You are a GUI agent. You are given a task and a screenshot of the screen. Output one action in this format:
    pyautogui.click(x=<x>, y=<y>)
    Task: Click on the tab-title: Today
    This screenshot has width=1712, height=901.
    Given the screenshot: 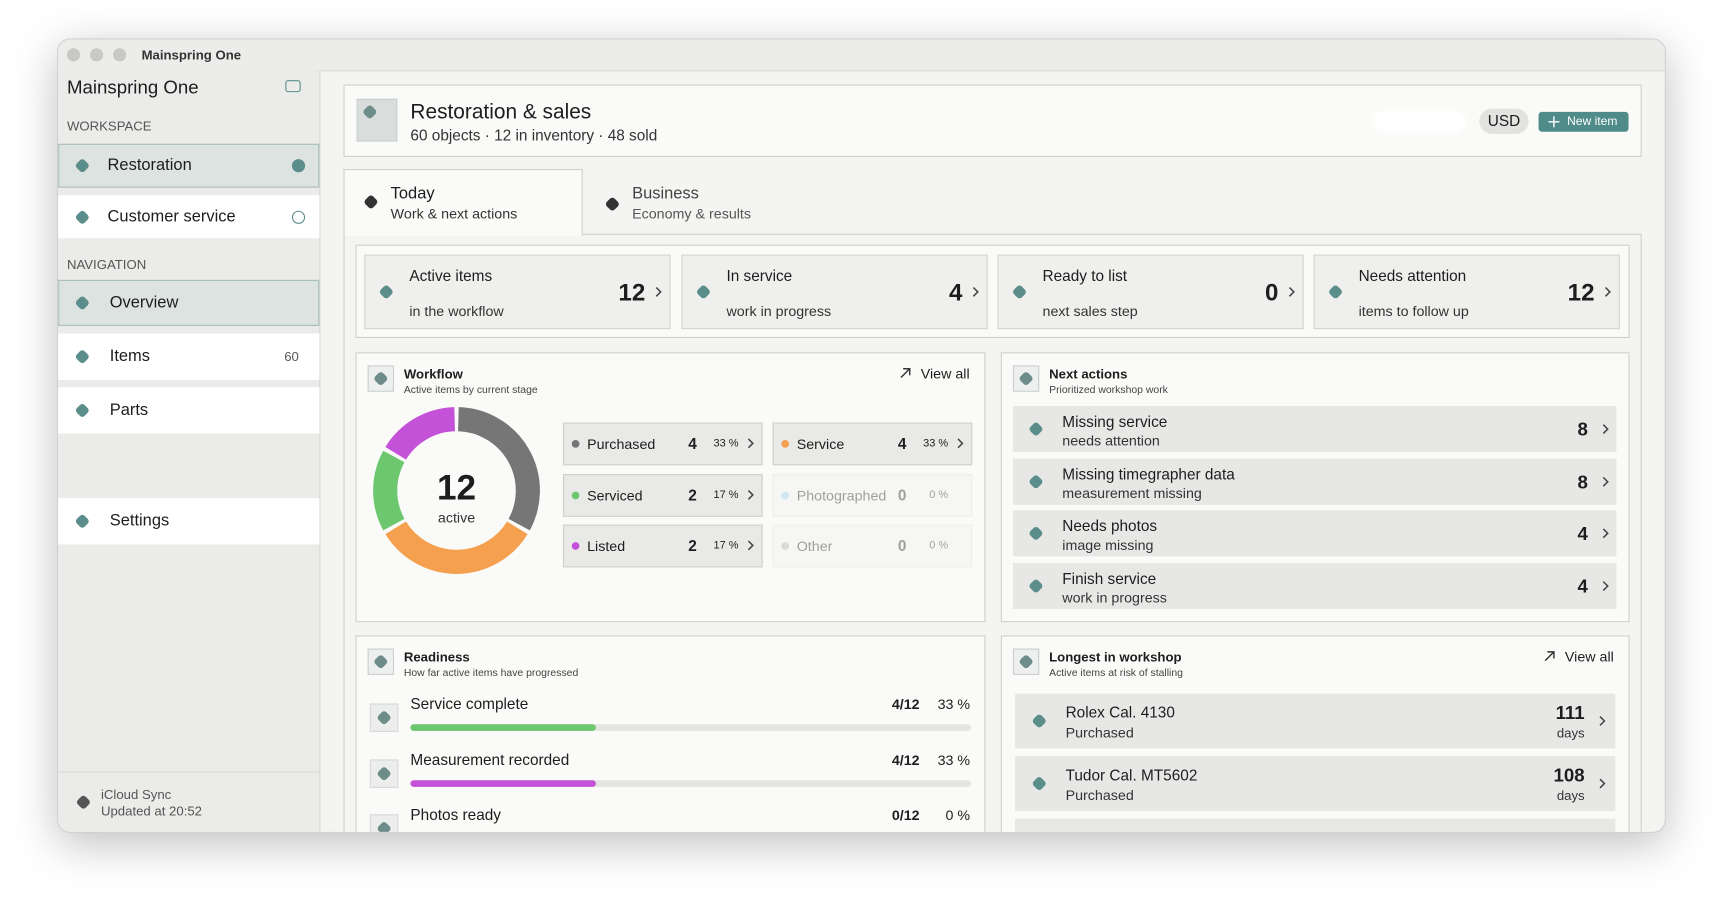 What is the action you would take?
    pyautogui.click(x=412, y=194)
    